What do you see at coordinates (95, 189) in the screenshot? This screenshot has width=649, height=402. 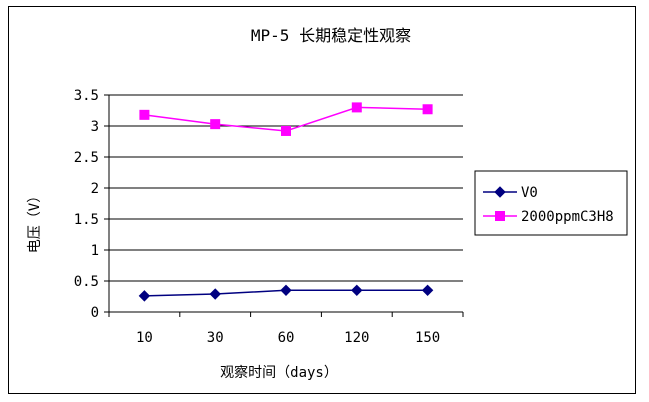 I see `y-tick-label: 2` at bounding box center [95, 189].